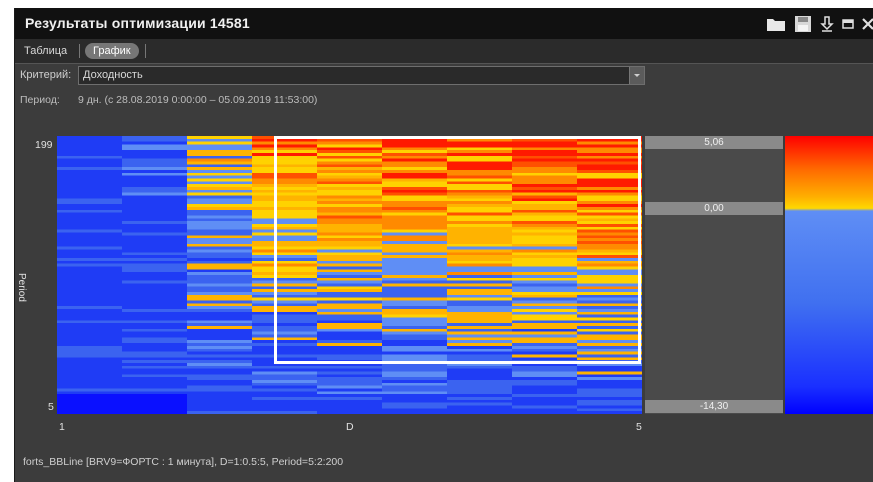  Describe the element at coordinates (51, 407) in the screenshot. I see `y-tick-bottom: 5` at that location.